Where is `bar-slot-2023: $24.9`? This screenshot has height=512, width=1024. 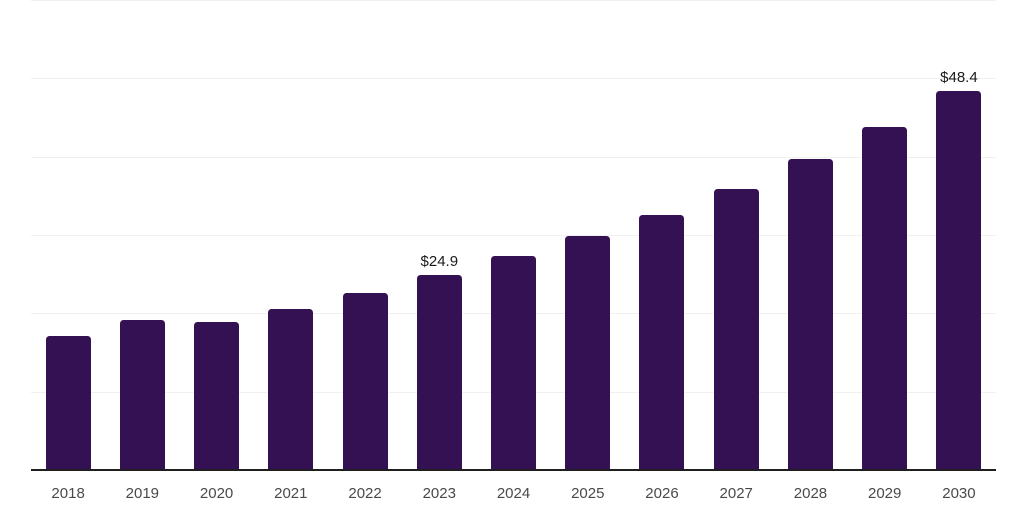
bar-slot-2023: $24.9 is located at coordinates (439, 235).